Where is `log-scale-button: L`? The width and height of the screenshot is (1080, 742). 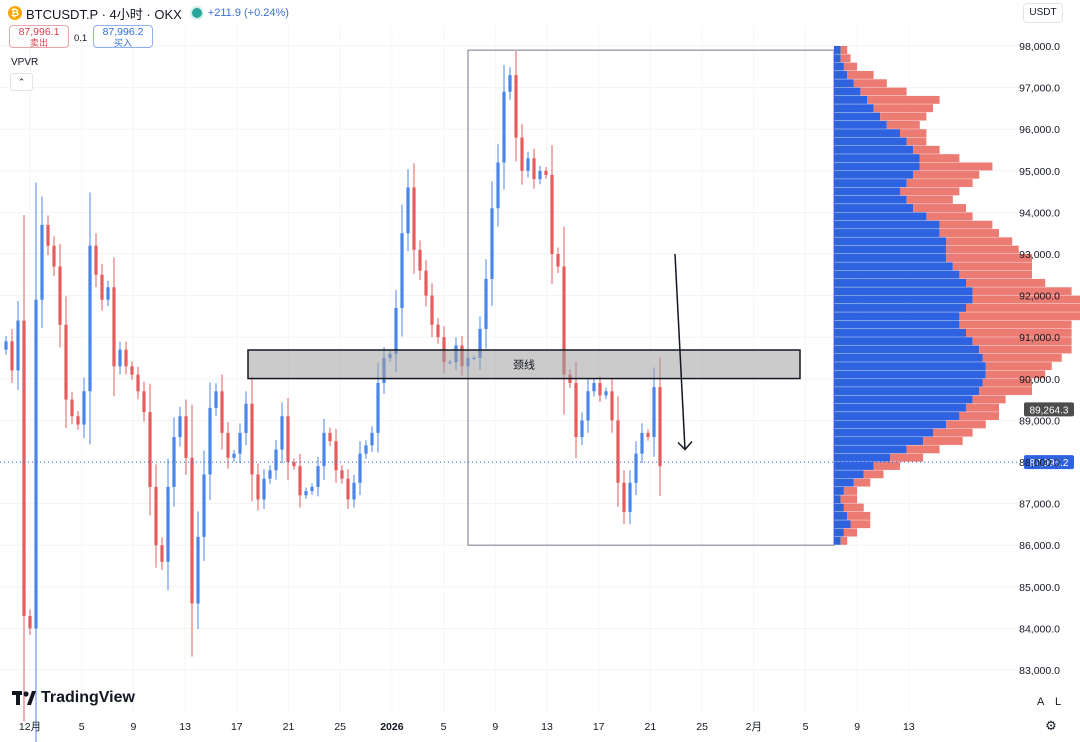
log-scale-button: L is located at coordinates (1058, 702).